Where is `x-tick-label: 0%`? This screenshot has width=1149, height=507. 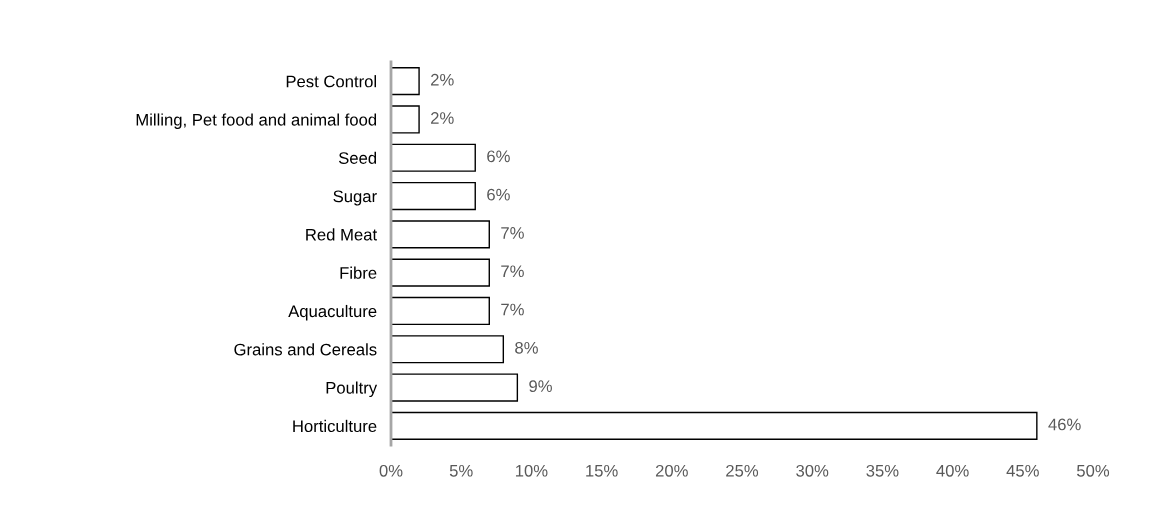 x-tick-label: 0% is located at coordinates (391, 470).